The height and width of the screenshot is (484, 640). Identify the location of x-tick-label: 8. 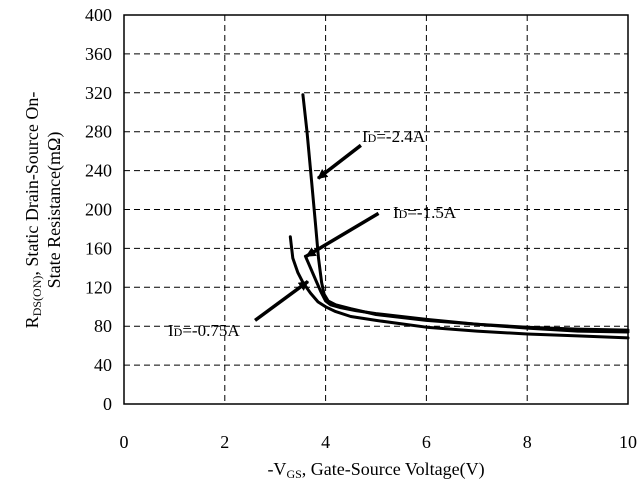
(527, 442).